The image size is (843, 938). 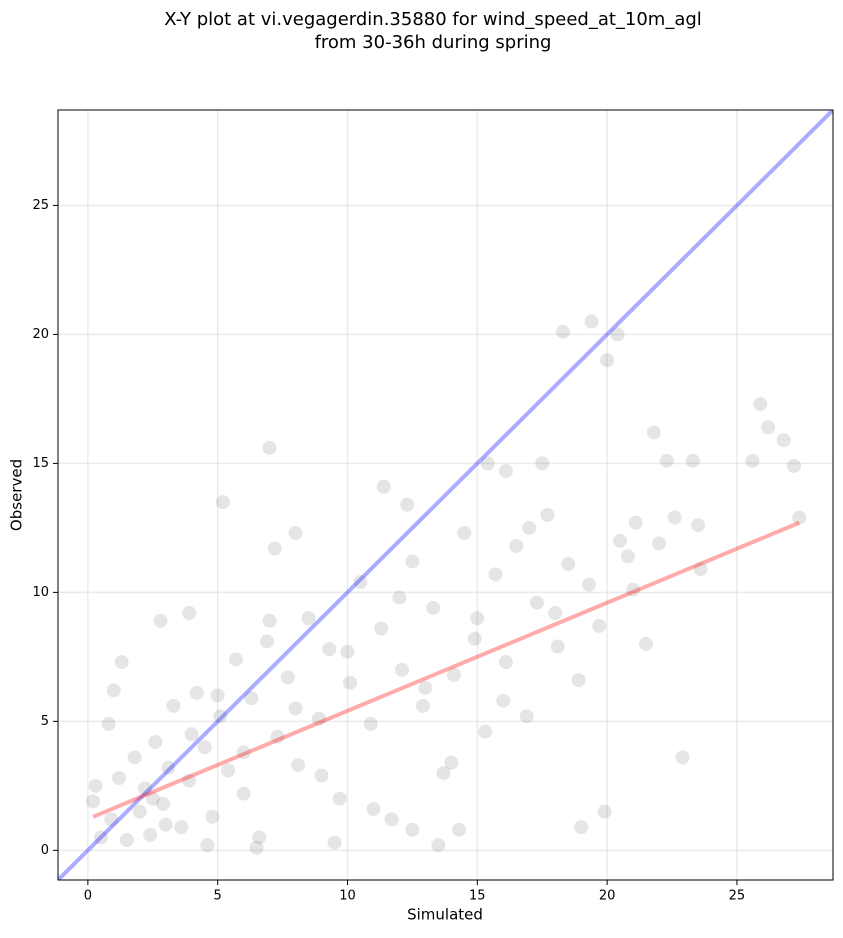 What do you see at coordinates (40, 205) in the screenshot?
I see `y-tick-label: 25` at bounding box center [40, 205].